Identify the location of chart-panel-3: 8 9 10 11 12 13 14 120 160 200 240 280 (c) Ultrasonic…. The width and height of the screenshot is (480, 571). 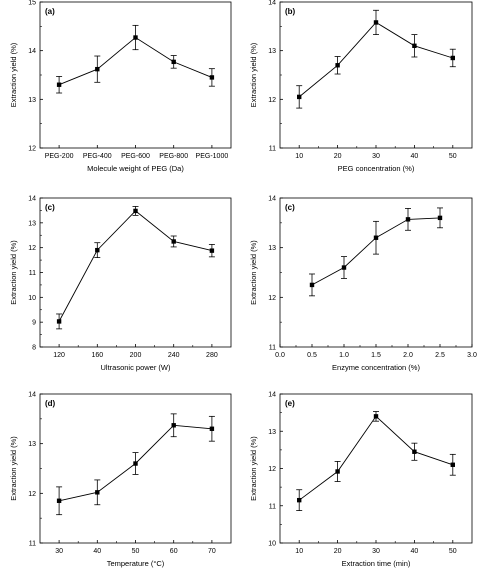
(120, 284).